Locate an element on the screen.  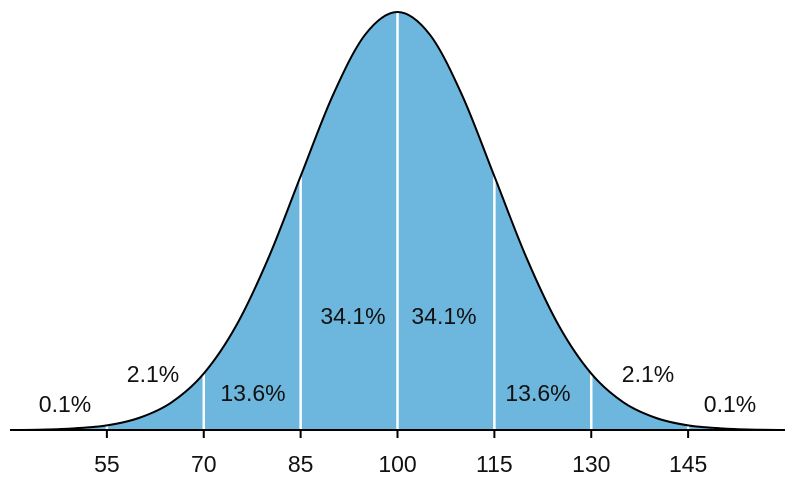
x-tick-label: 130 is located at coordinates (591, 464).